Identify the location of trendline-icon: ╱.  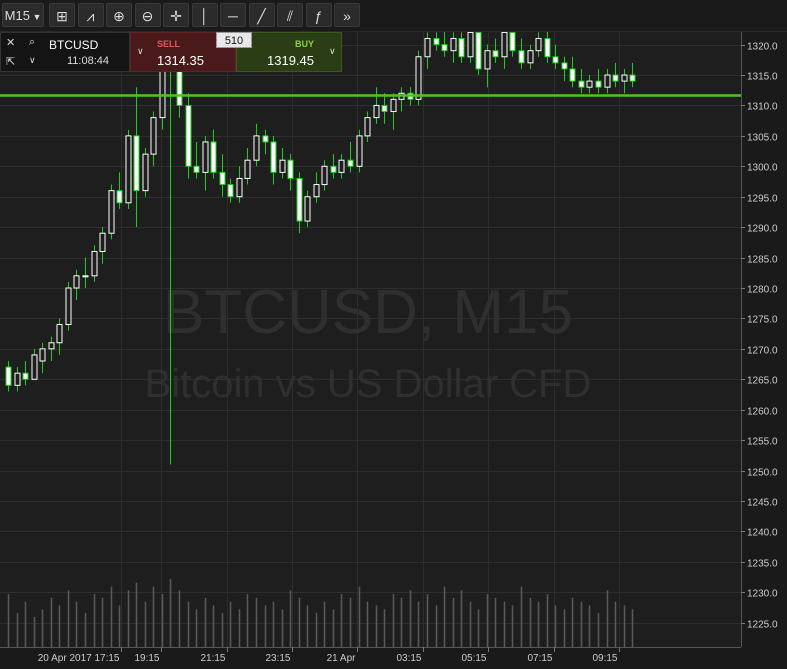
(261, 15).